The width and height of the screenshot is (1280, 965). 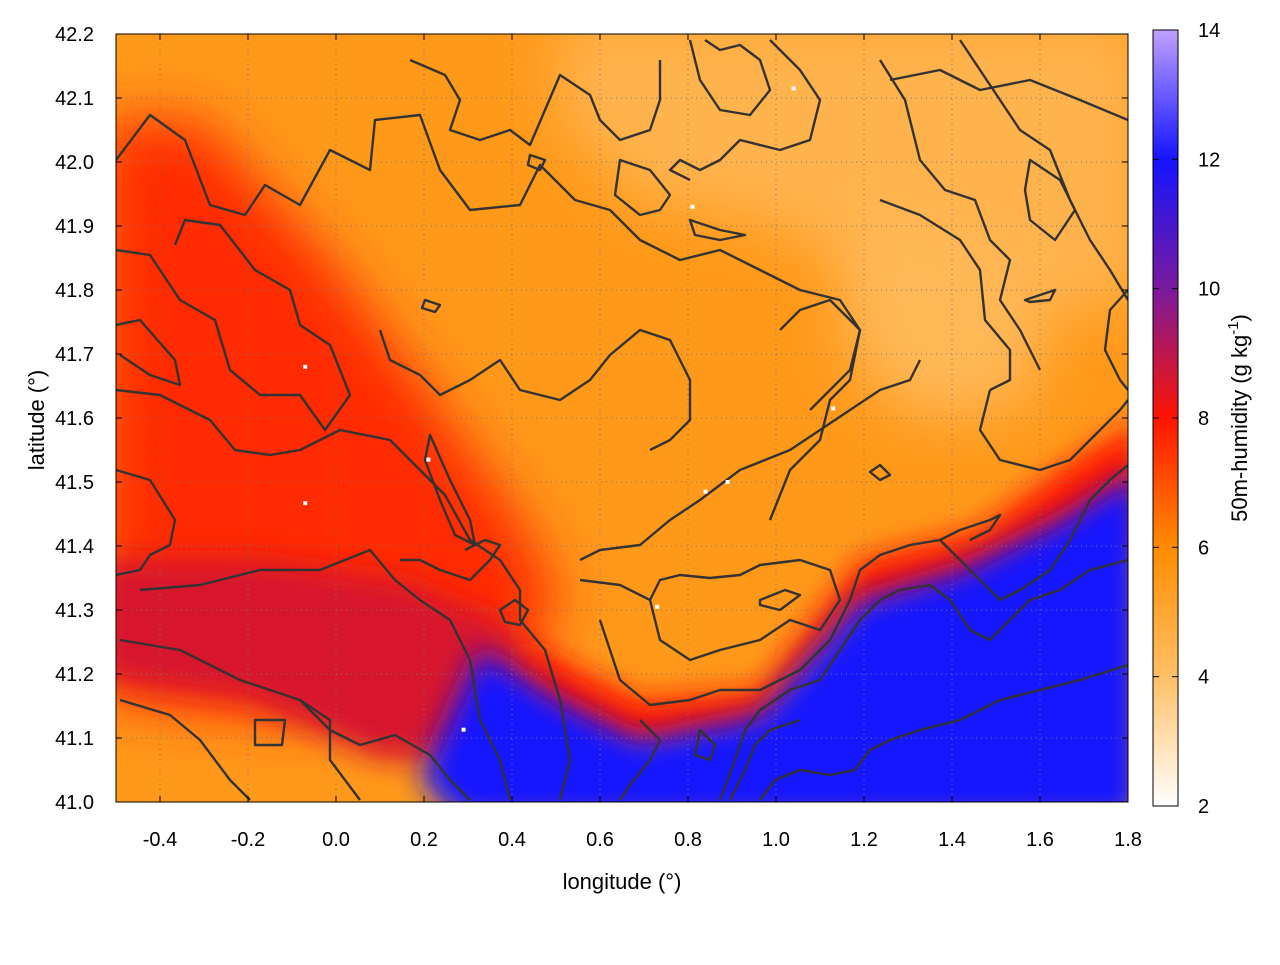 I want to click on x-tick-label: -0.4, so click(x=160, y=840).